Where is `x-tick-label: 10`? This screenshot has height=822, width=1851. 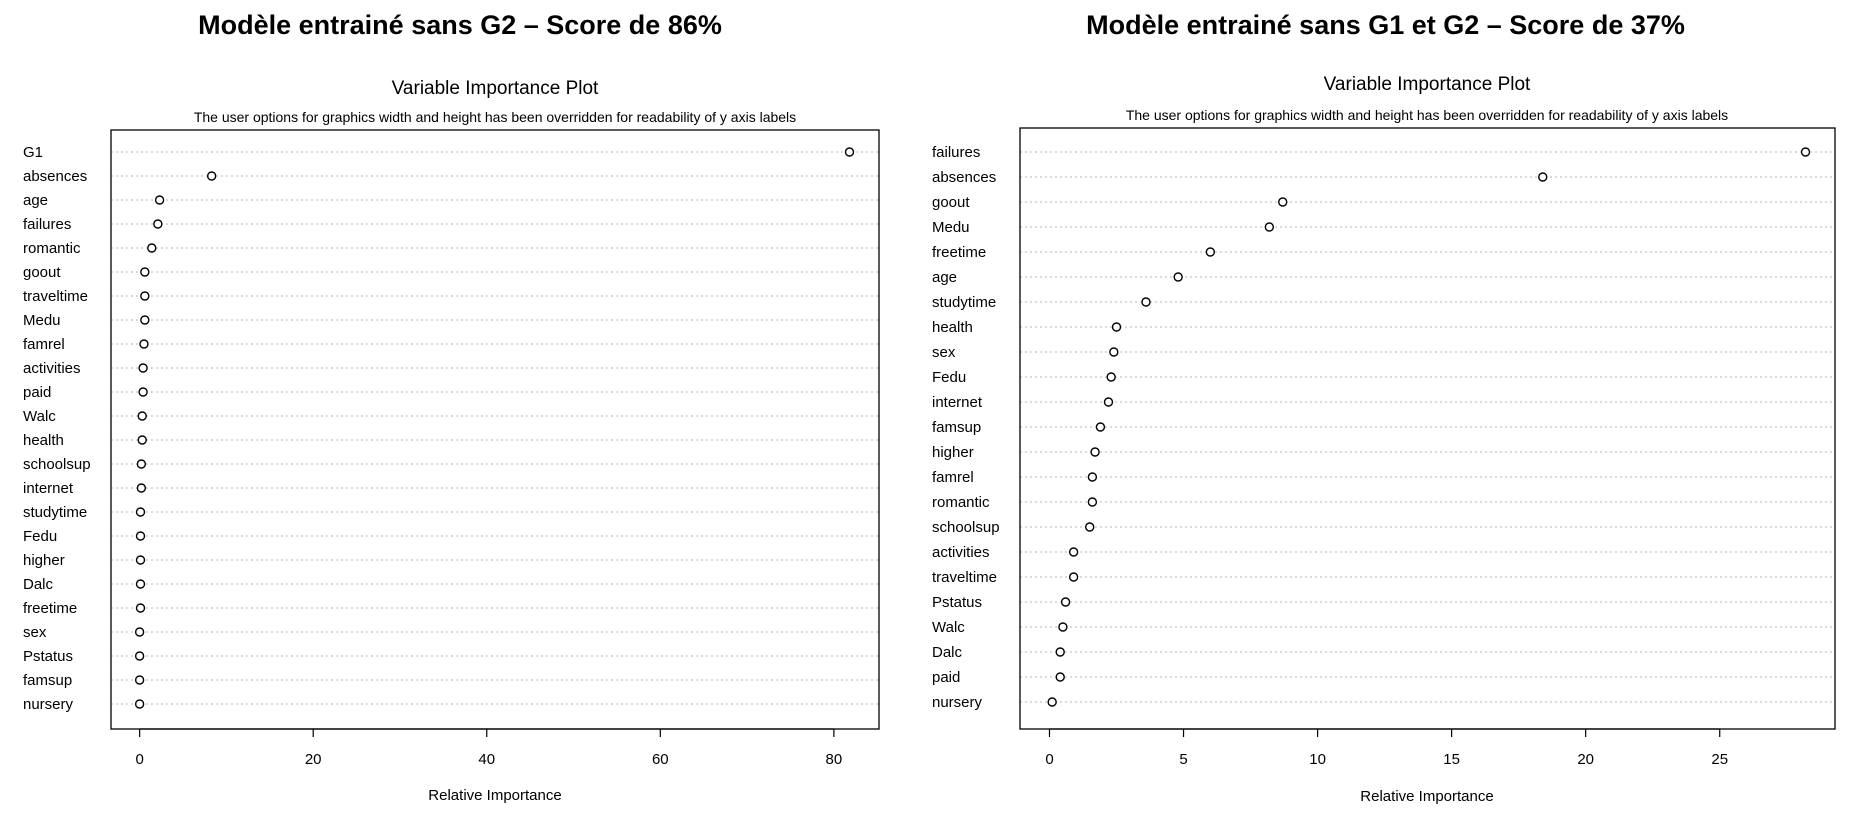 x-tick-label: 10 is located at coordinates (1317, 759).